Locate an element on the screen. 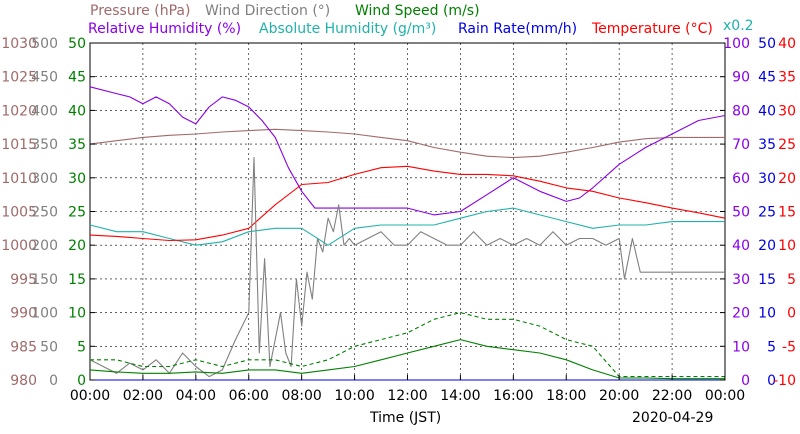  x-tick-label: 12:00 is located at coordinates (407, 396).